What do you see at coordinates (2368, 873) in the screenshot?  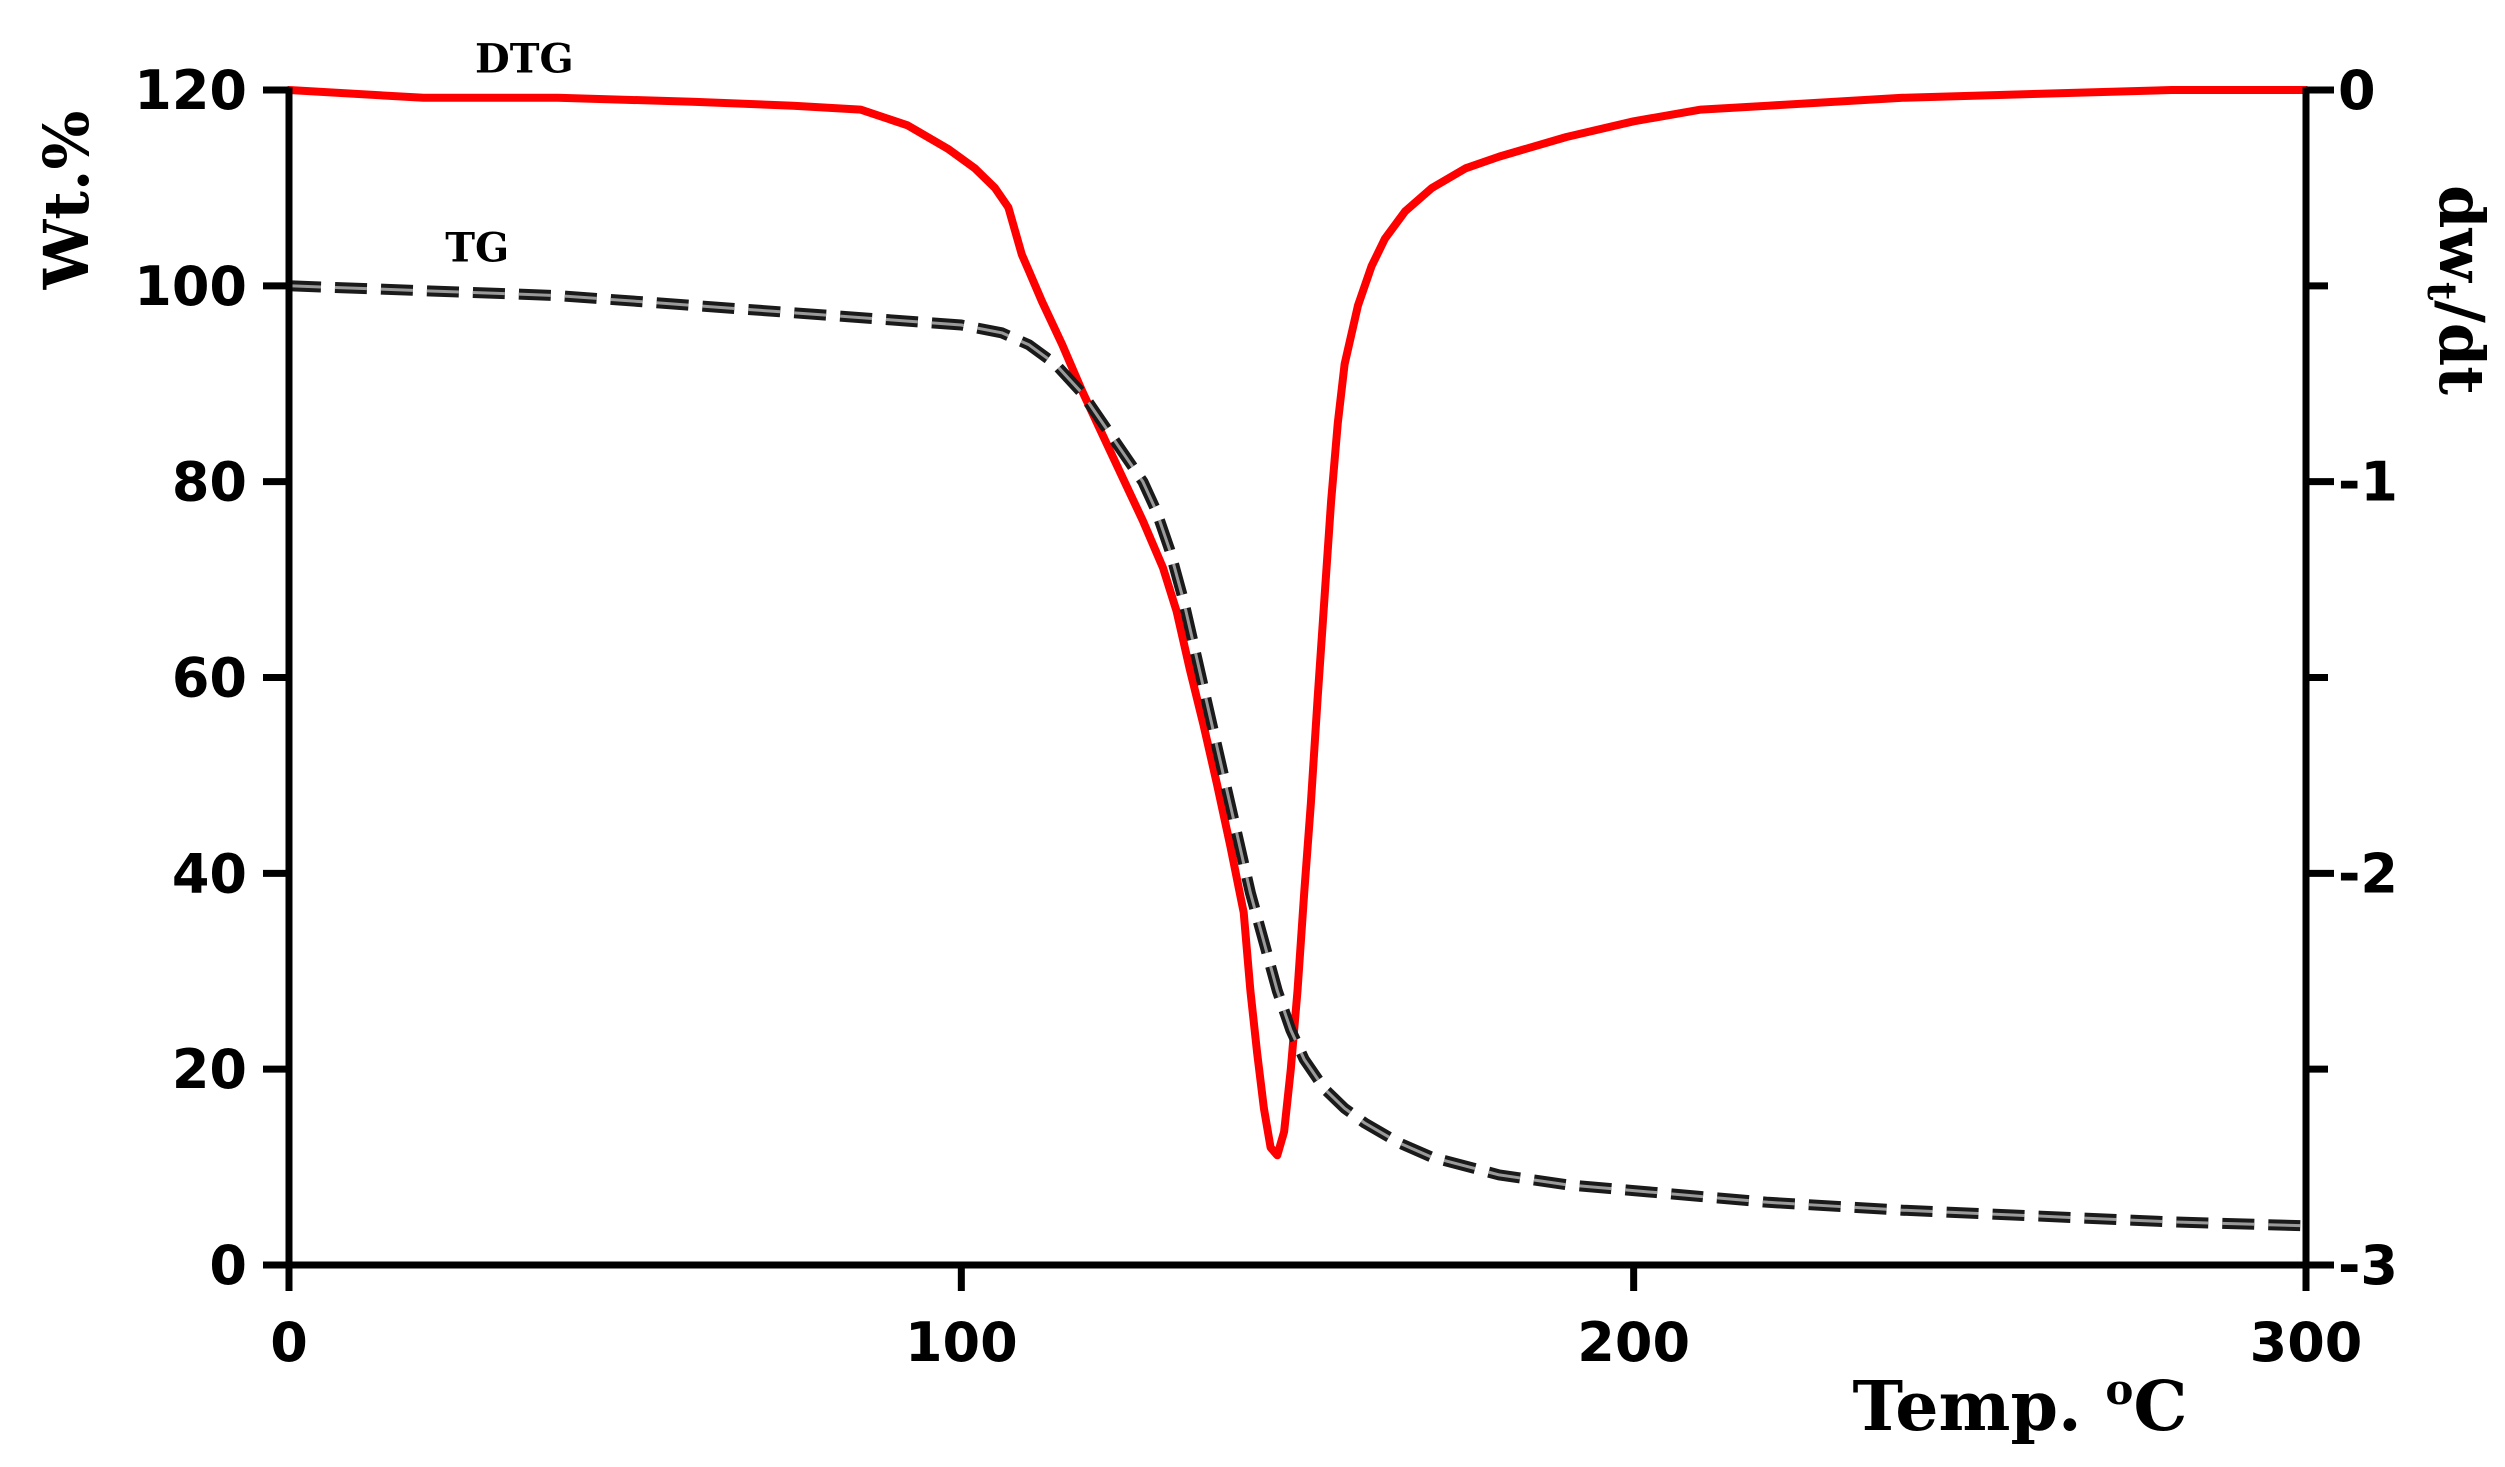 I see `y2-tick-label: -2` at bounding box center [2368, 873].